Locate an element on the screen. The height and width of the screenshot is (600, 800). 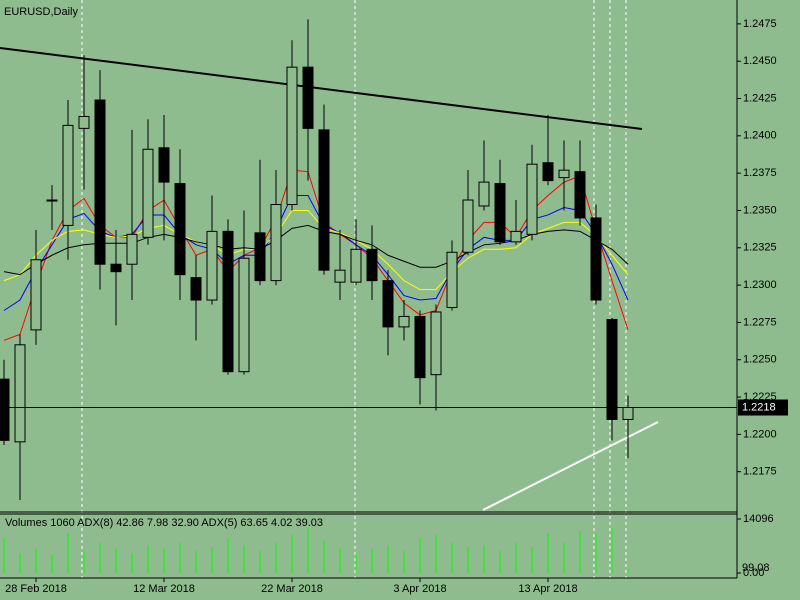
x-tick-label: 13 Apr 2018 is located at coordinates (547, 589).